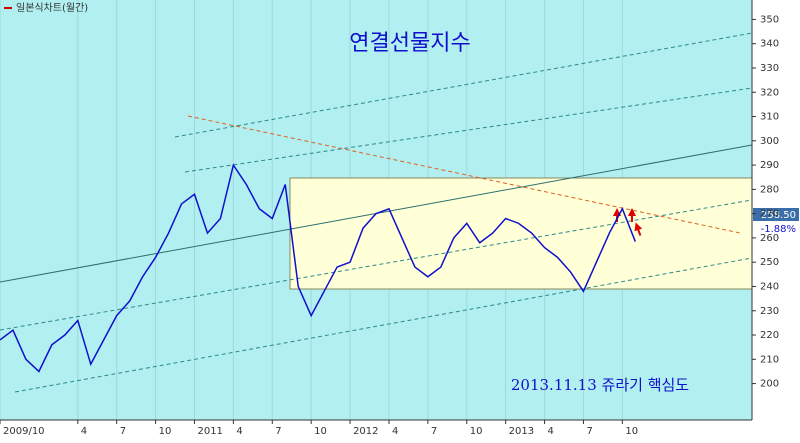  Describe the element at coordinates (769, 68) in the screenshot. I see `y-tick-label: 330` at that location.